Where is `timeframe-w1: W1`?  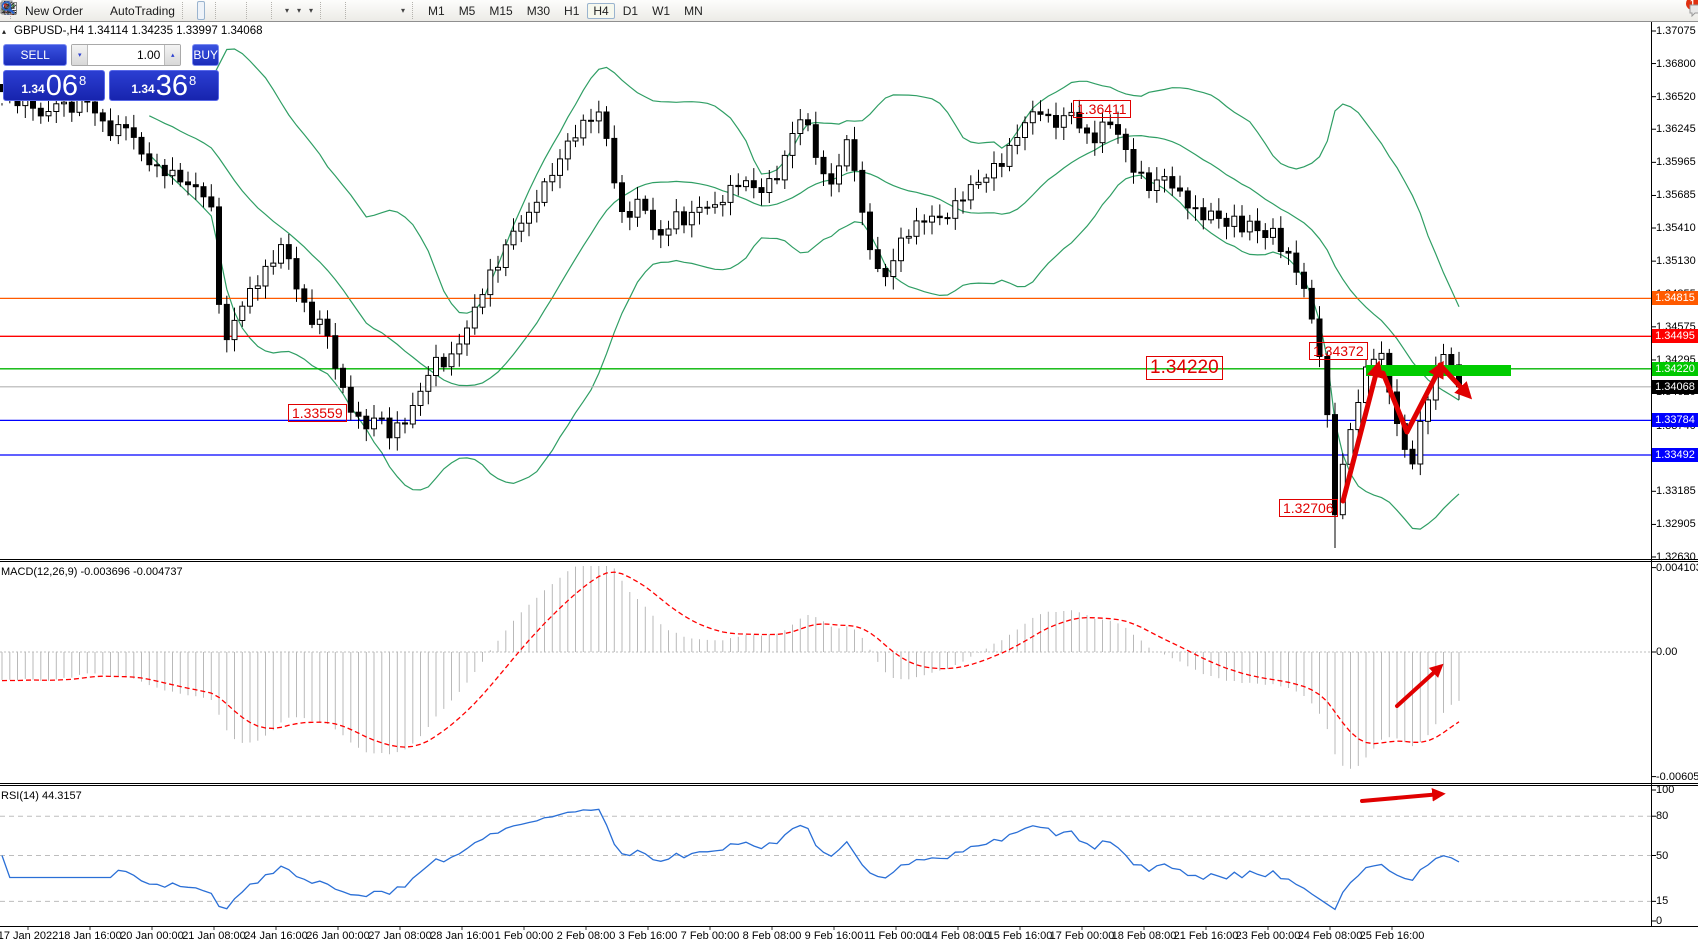 timeframe-w1: W1 is located at coordinates (661, 10).